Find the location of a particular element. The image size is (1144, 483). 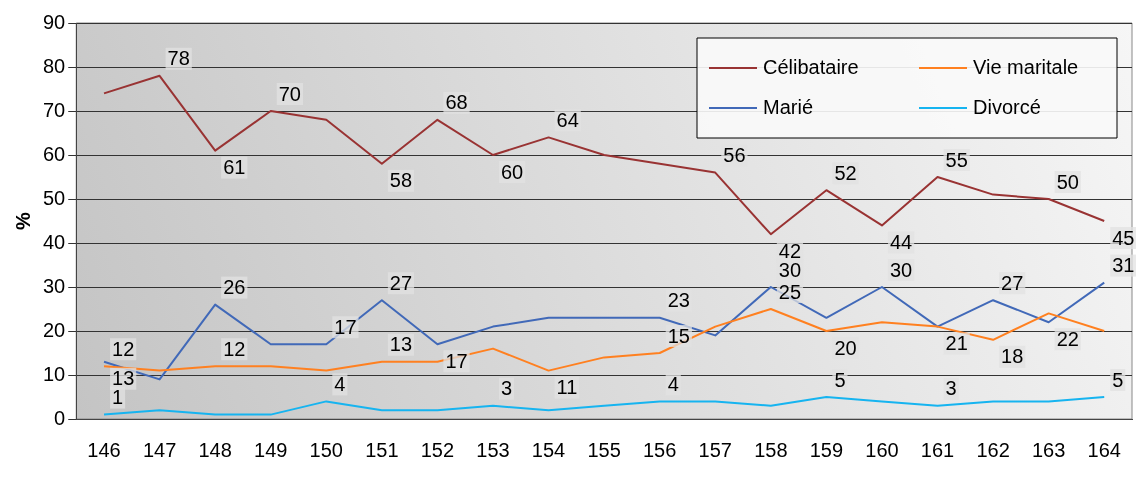

data-label: 58 is located at coordinates (401, 180).